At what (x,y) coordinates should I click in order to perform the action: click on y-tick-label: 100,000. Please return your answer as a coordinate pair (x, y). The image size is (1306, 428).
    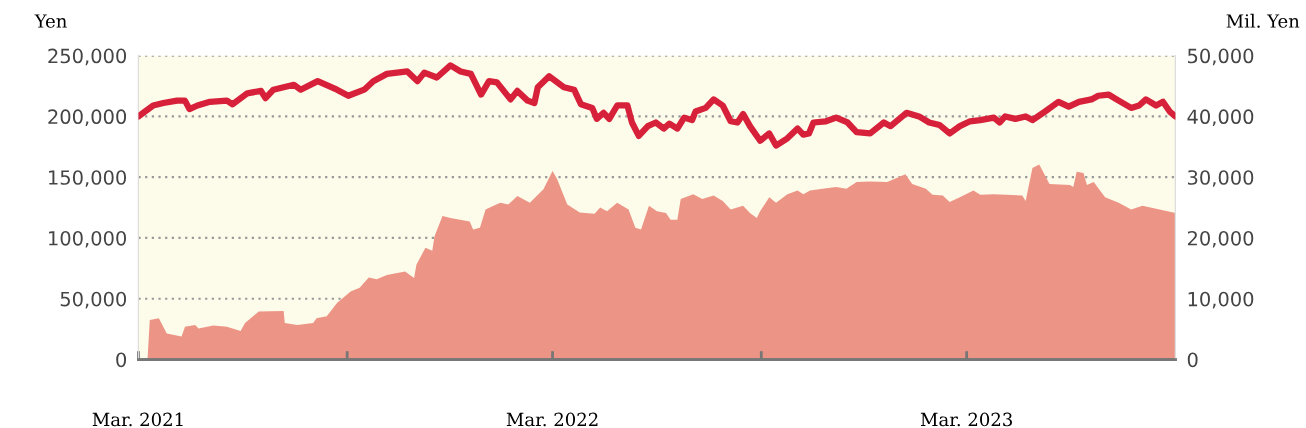
    Looking at the image, I should click on (88, 239).